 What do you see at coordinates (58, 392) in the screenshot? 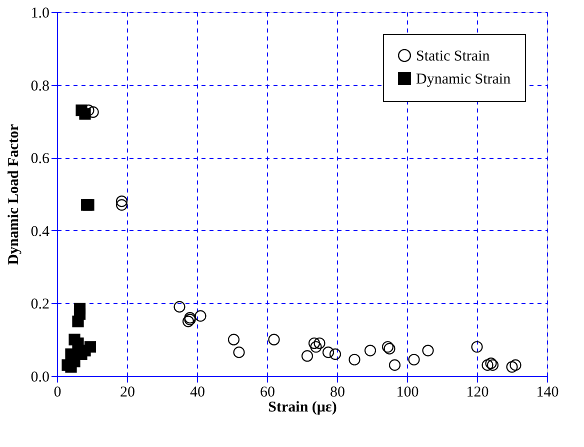
I see `x-tick-label: 0` at bounding box center [58, 392].